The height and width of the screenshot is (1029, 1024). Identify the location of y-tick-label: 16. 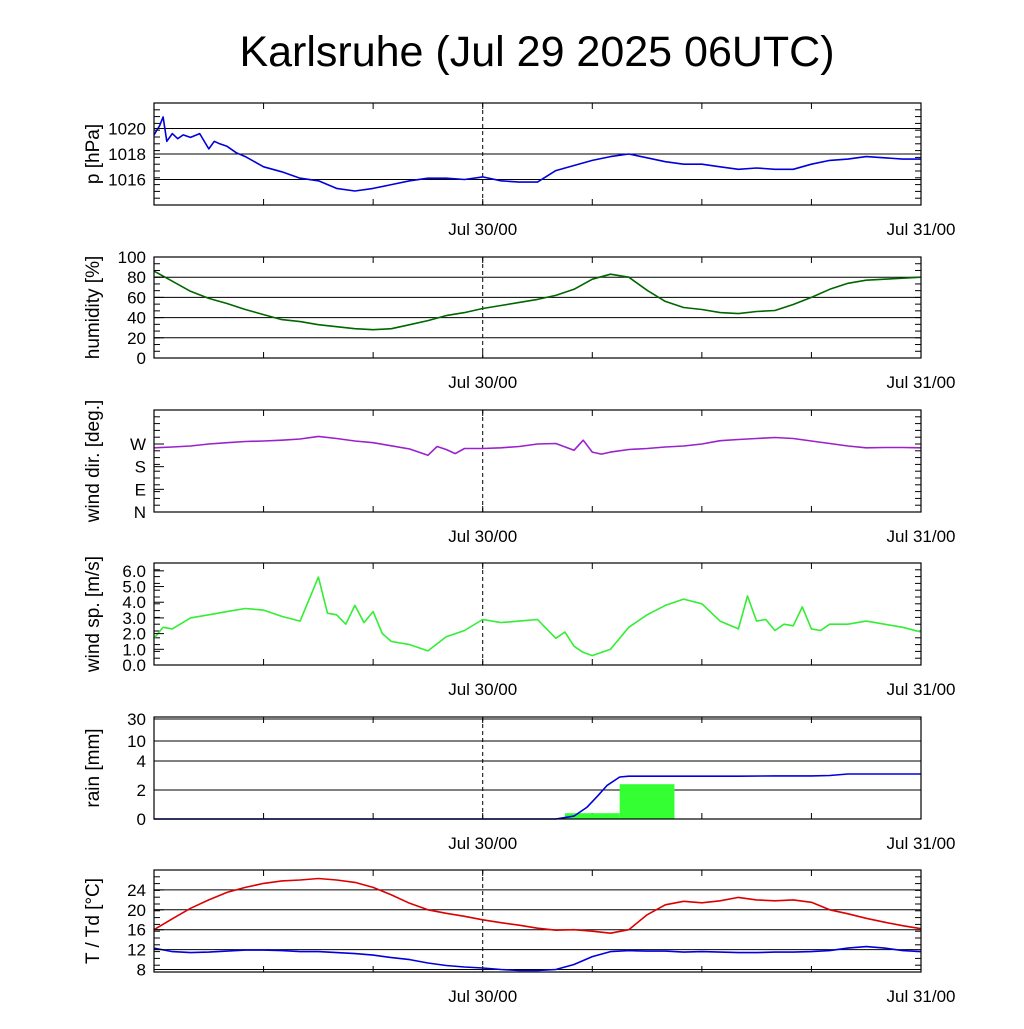
(136, 930).